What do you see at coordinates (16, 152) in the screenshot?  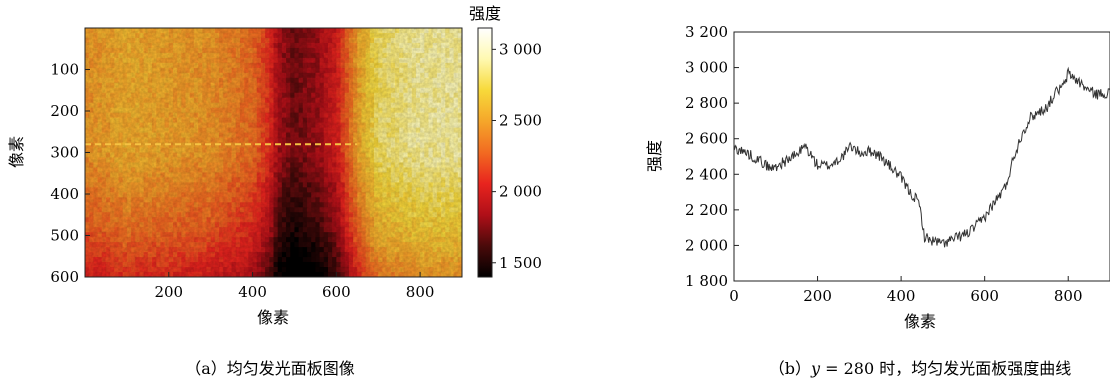 I see `heatmap-y-axis-label: 像素` at bounding box center [16, 152].